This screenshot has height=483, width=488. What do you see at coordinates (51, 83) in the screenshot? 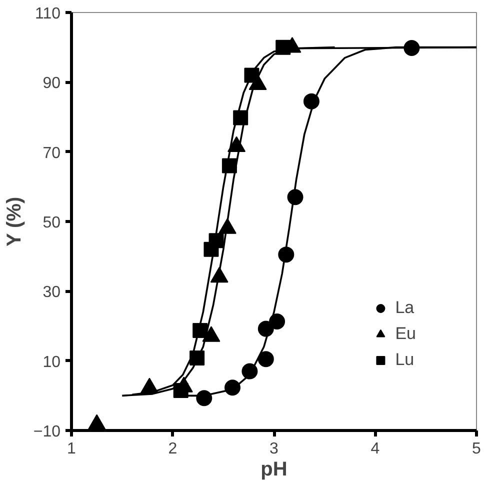
I see `y-tick-label: 90` at bounding box center [51, 83].